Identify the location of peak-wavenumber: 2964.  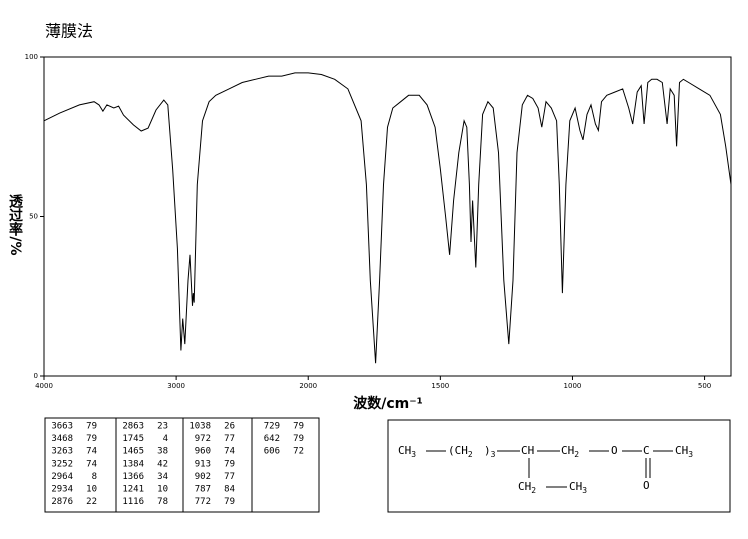
(62, 477).